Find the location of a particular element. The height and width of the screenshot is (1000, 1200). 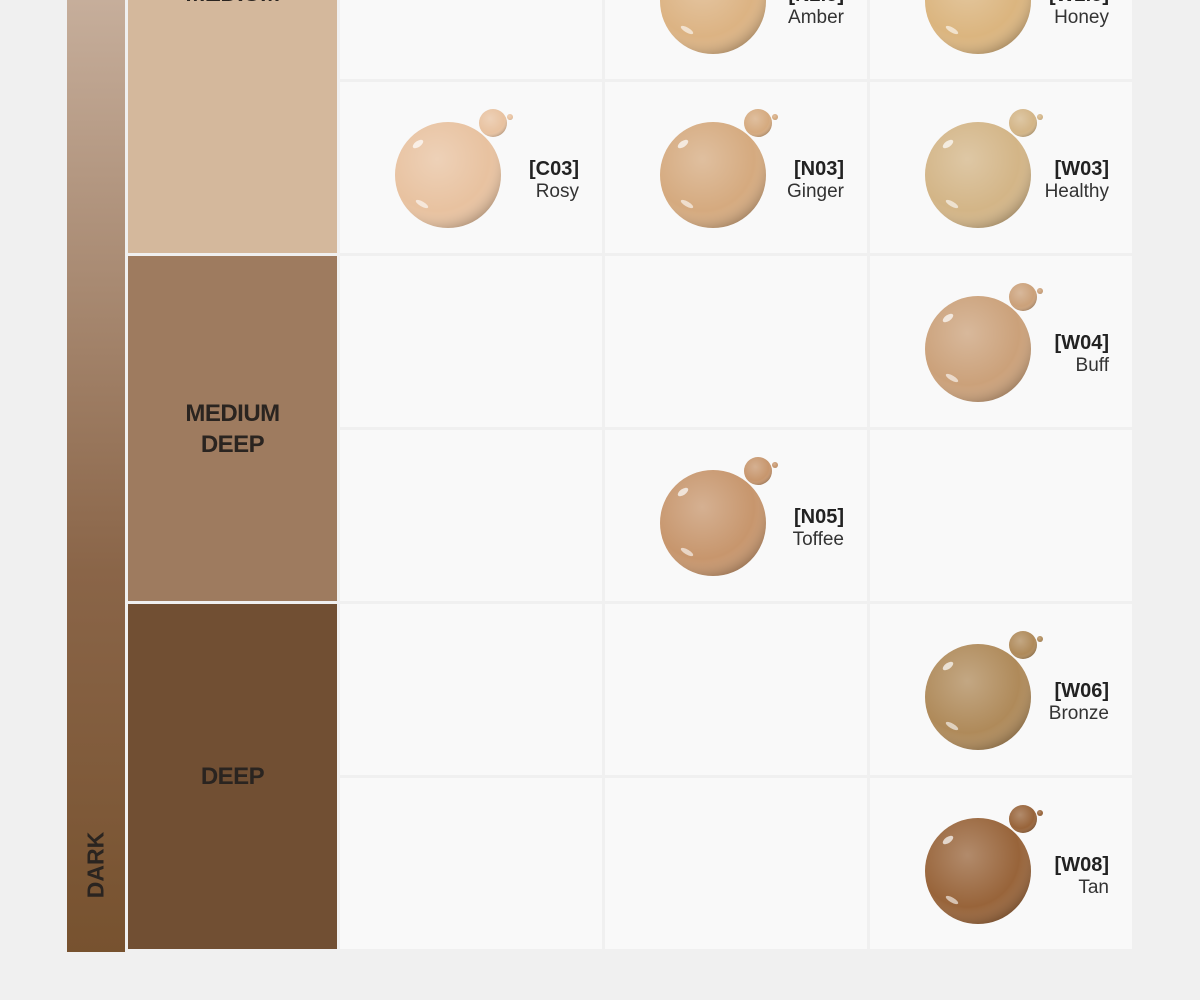

shade-code: [C03] is located at coordinates (553, 169).